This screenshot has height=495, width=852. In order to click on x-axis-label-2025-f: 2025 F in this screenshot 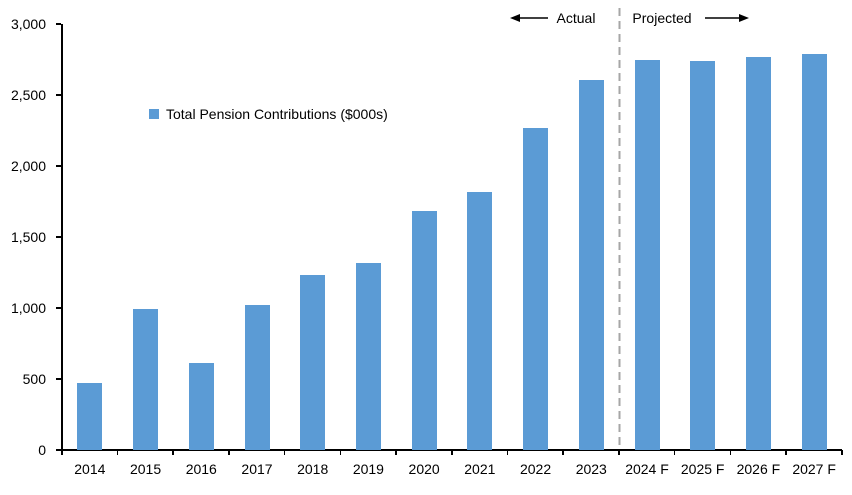, I will do `click(702, 469)`.